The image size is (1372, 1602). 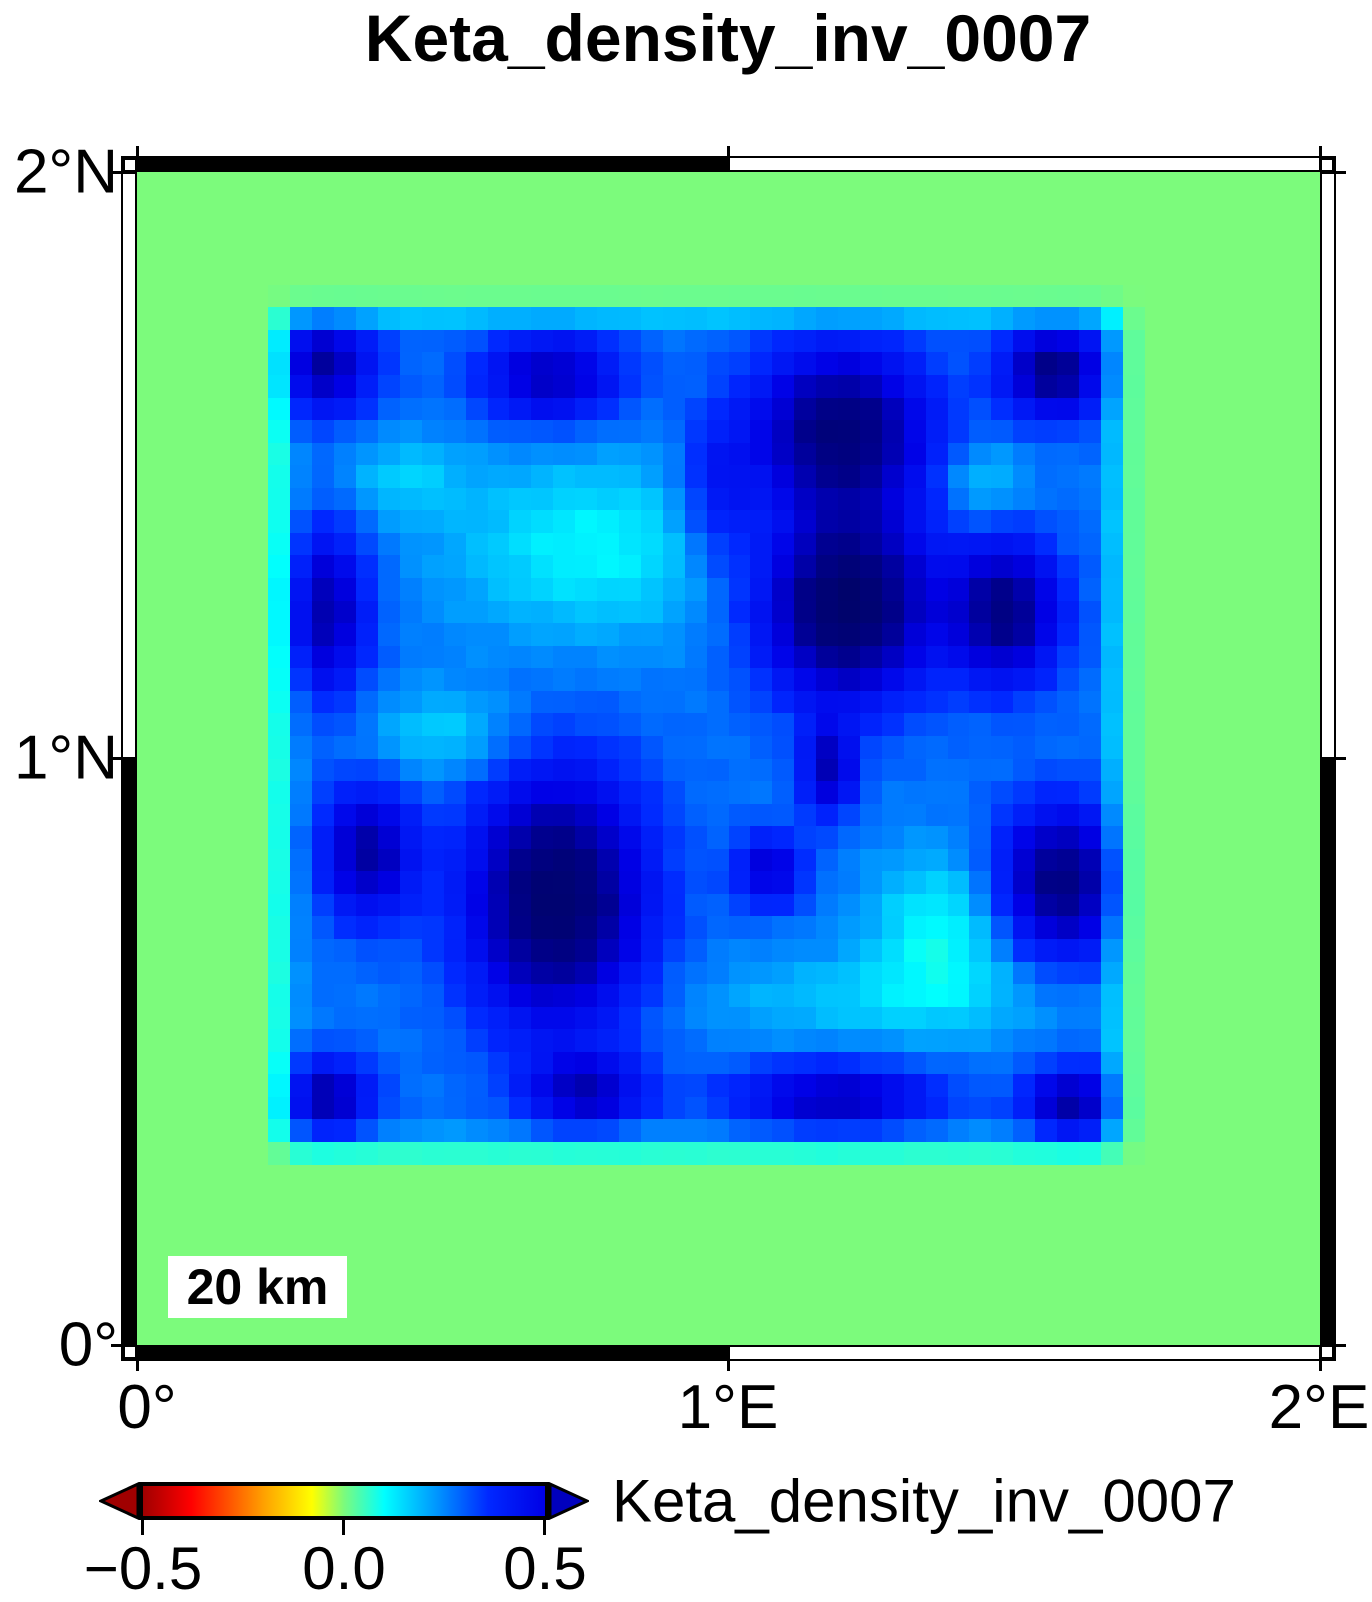 What do you see at coordinates (344, 1501) in the screenshot?
I see `colorbar-bar` at bounding box center [344, 1501].